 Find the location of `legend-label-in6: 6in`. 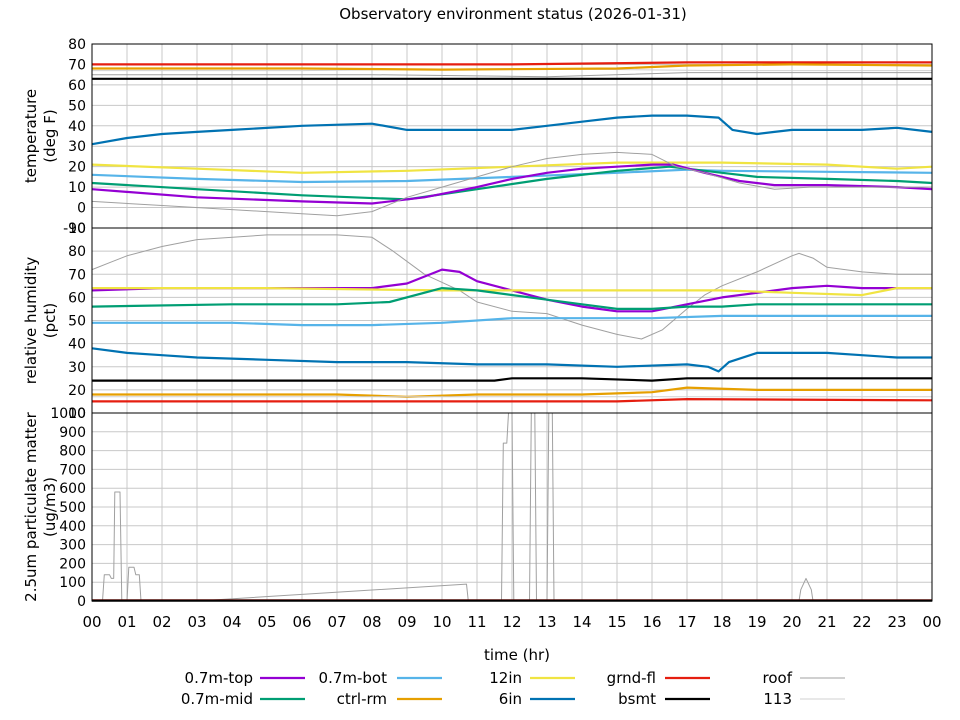

legend-label-in6: 6in is located at coordinates (510, 699).